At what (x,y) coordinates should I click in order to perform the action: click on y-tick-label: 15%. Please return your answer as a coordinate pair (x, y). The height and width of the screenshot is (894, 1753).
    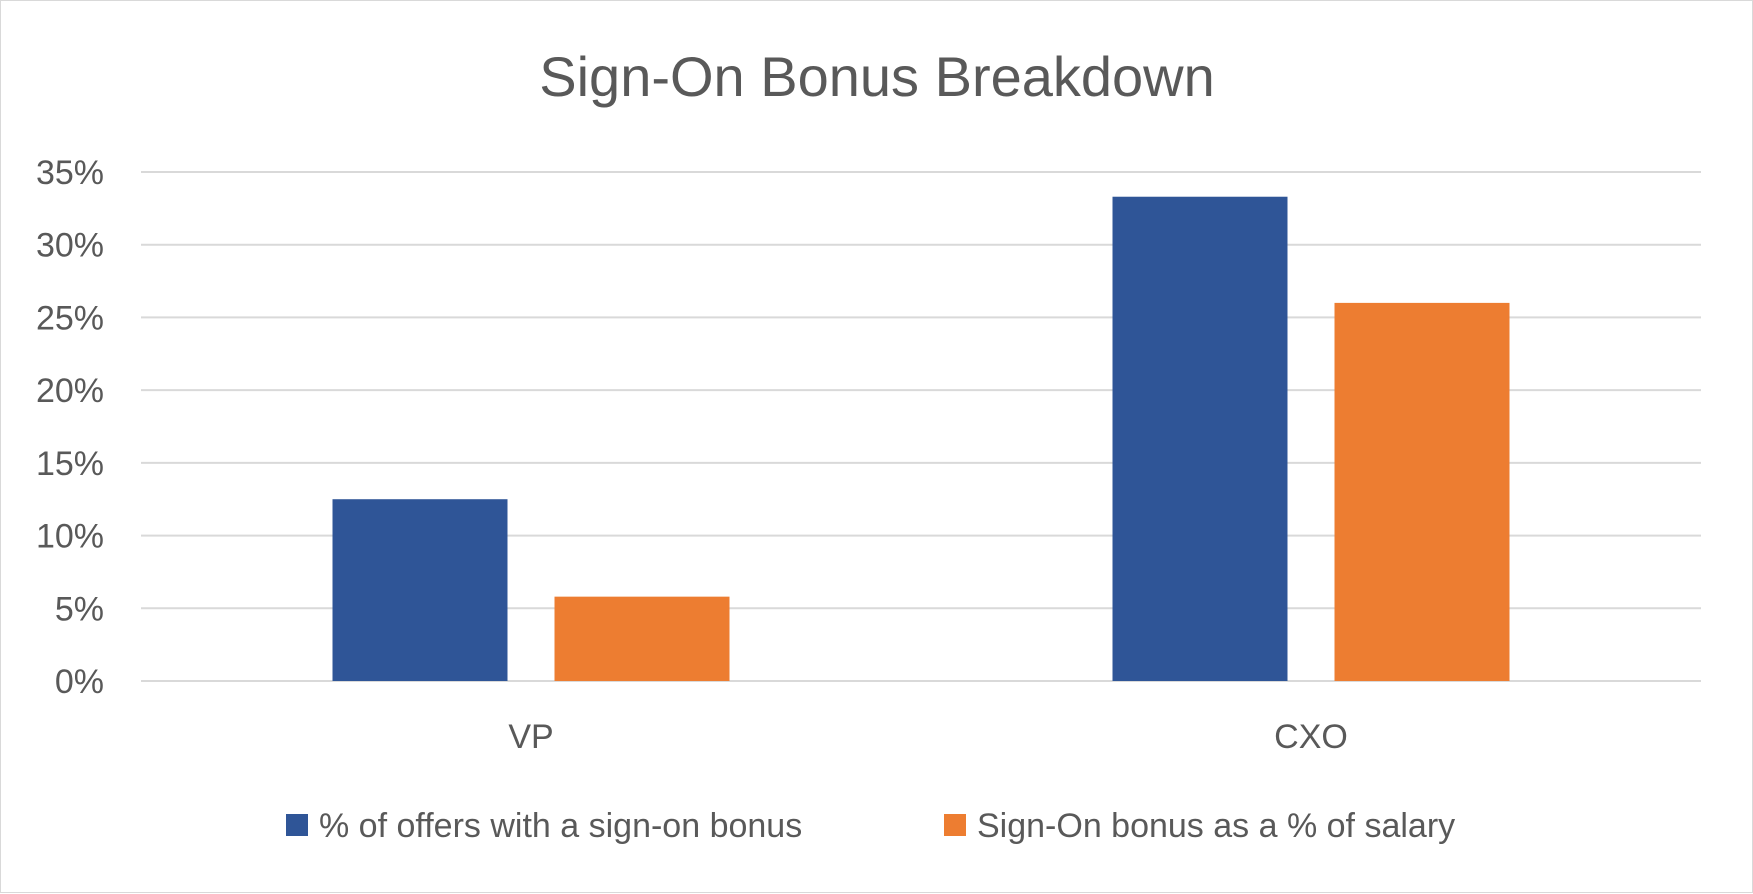
    Looking at the image, I should click on (70, 464).